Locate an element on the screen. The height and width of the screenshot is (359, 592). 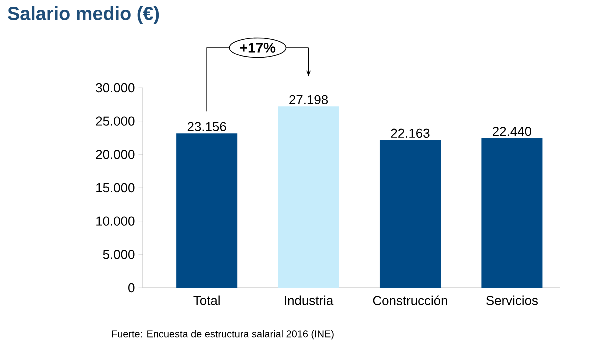
y-tick-label: 25.000 is located at coordinates (115, 121).